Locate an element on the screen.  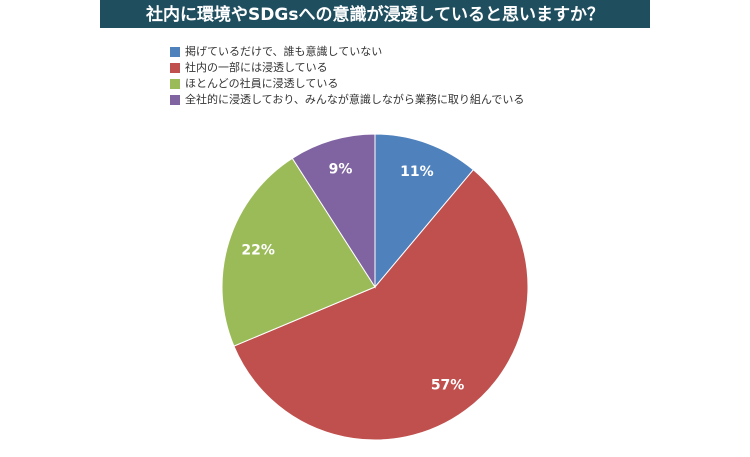
value-label: 11% is located at coordinates (417, 172).